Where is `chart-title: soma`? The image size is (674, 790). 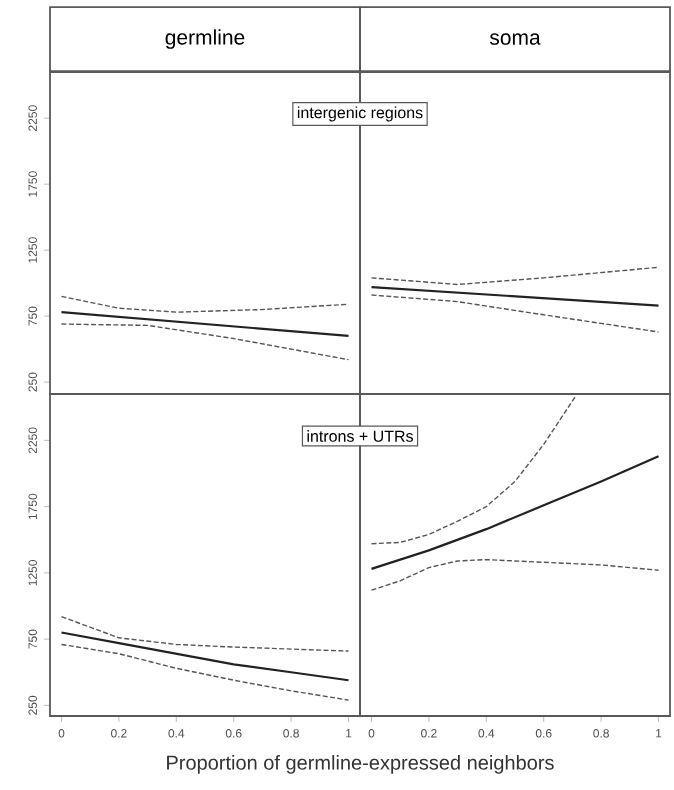 chart-title: soma is located at coordinates (515, 39).